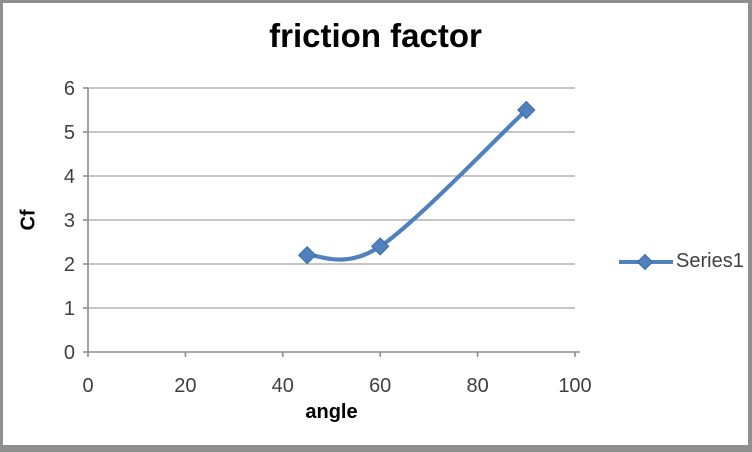 Image resolution: width=752 pixels, height=452 pixels. Describe the element at coordinates (28, 220) in the screenshot. I see `y-axis-title: Cf` at that location.